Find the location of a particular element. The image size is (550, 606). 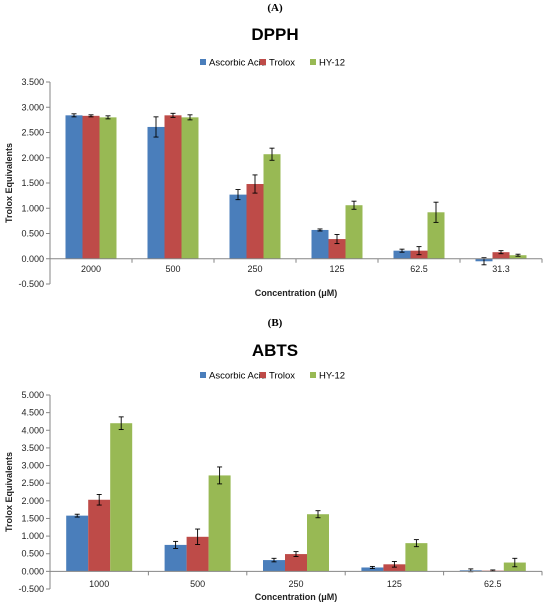

y-tick-label: 0.000 is located at coordinates (32, 259).